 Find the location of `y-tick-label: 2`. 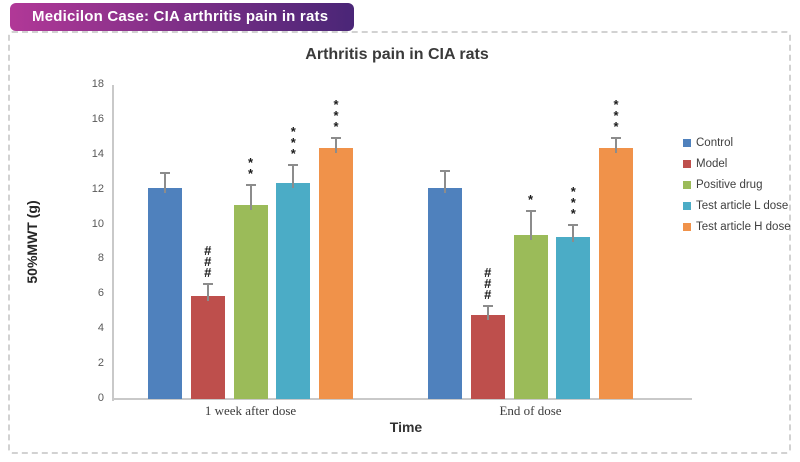

y-tick-label: 2 is located at coordinates (100, 363).